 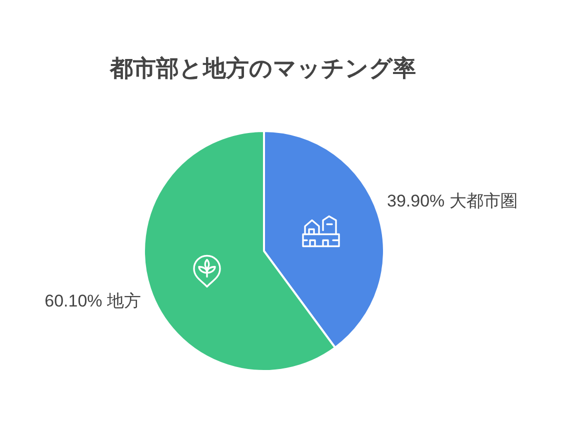 I want to click on slice-label: 39.90% 大都市圏, so click(x=452, y=201).